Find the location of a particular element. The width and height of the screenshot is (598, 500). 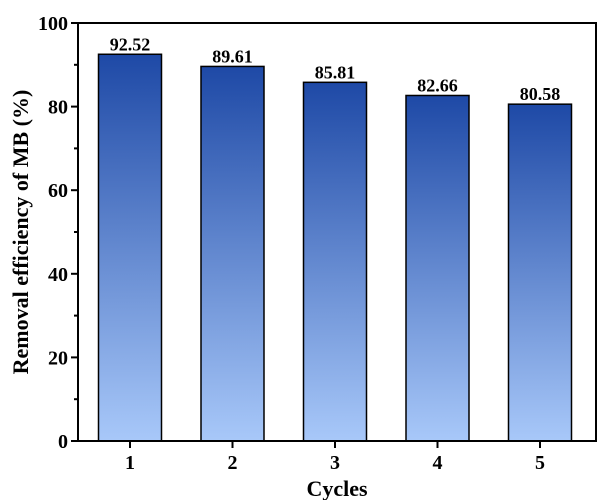

data-labels-group: 92.52 89.61 85.81 82.66 80.58 is located at coordinates (335, 69).